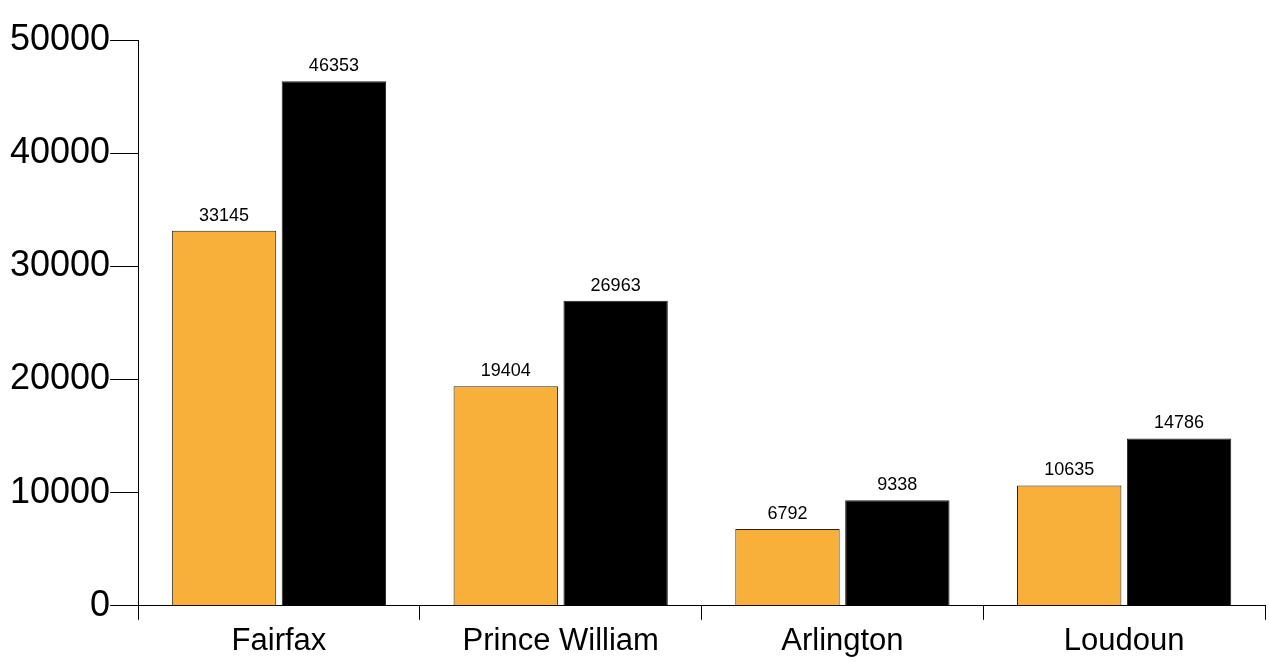 The width and height of the screenshot is (1270, 663). Describe the element at coordinates (1179, 422) in the screenshot. I see `data-label: 14786` at that location.